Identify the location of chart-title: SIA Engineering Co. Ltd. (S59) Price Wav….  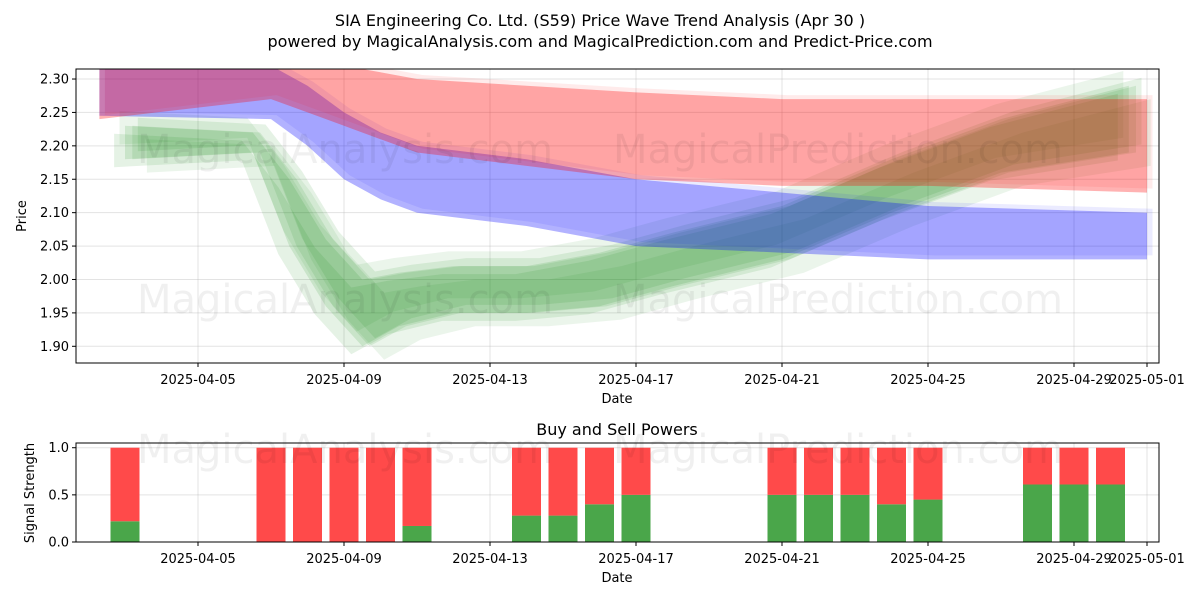
(600, 20).